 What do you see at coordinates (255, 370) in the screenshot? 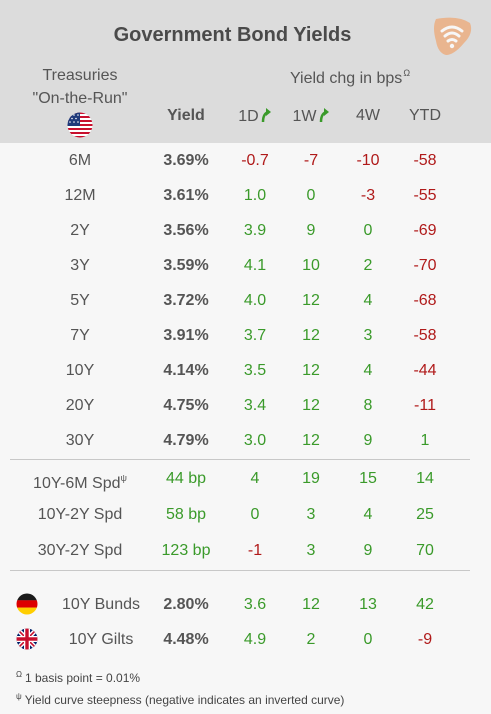
I see `change-value-positive: 3.5` at bounding box center [255, 370].